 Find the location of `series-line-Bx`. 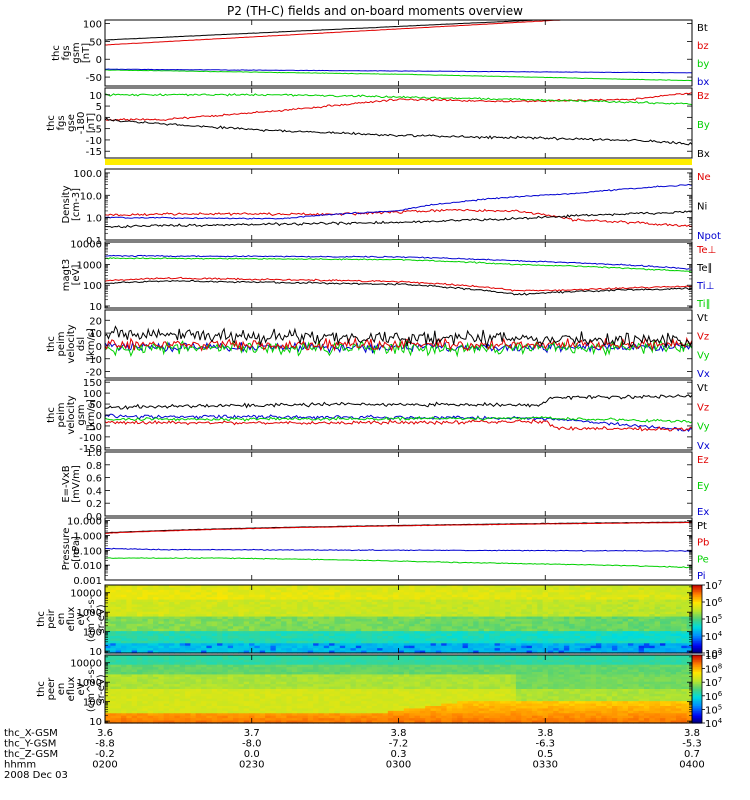

series-line-Bx is located at coordinates (398, 131).